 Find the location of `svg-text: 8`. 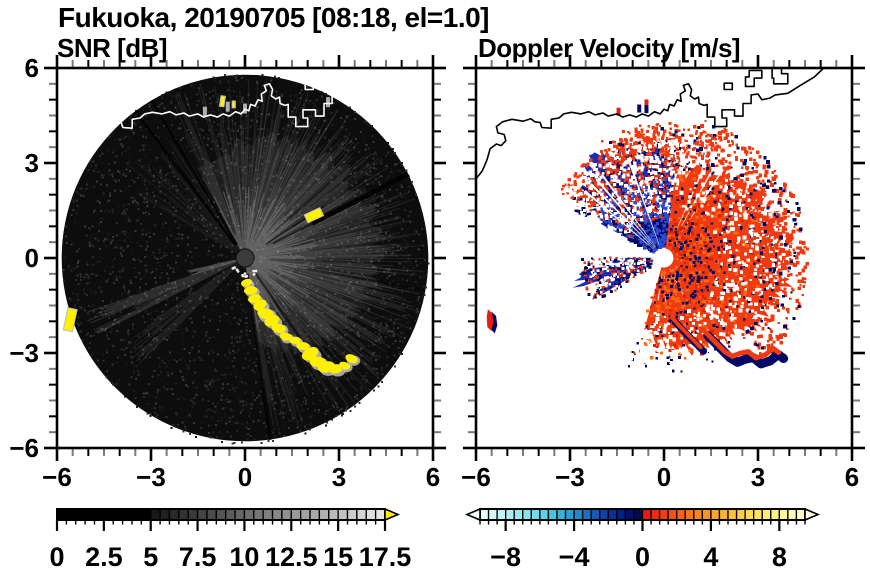

svg-text: 8 is located at coordinates (779, 556).